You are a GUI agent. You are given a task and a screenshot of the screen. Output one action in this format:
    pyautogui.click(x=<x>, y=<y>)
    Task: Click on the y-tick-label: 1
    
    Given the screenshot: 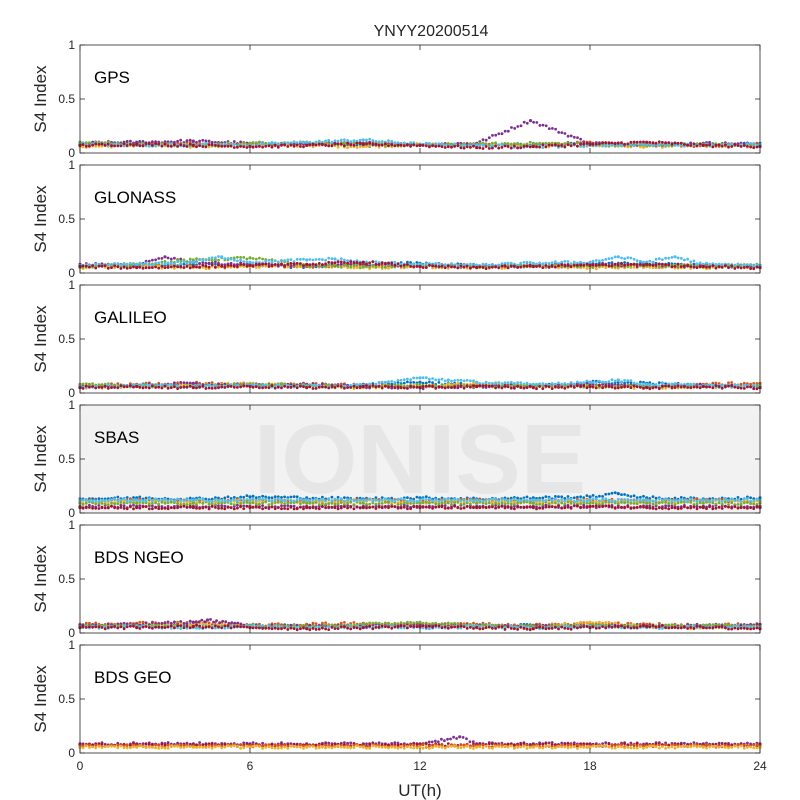 What is the action you would take?
    pyautogui.click(x=71, y=285)
    